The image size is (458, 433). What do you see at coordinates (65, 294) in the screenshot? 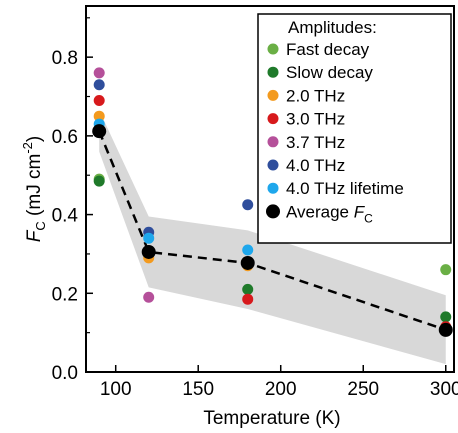
I see `y-tick-label: 0.2` at bounding box center [65, 294].